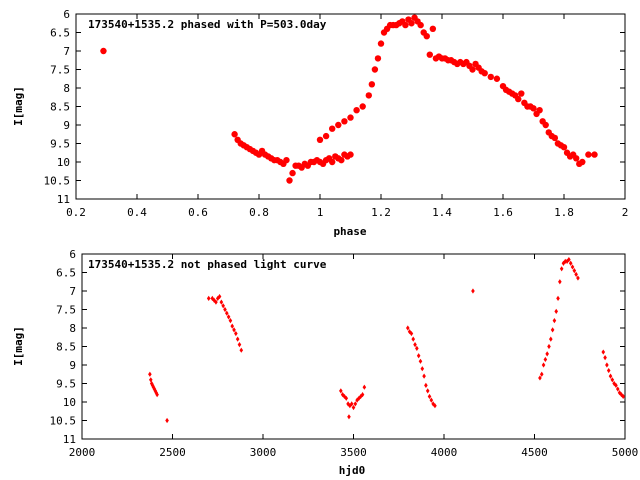 Image resolution: width=640 pixels, height=480 pixels. Describe the element at coordinates (352, 470) in the screenshot. I see `x-axis-label: hjd0` at that location.